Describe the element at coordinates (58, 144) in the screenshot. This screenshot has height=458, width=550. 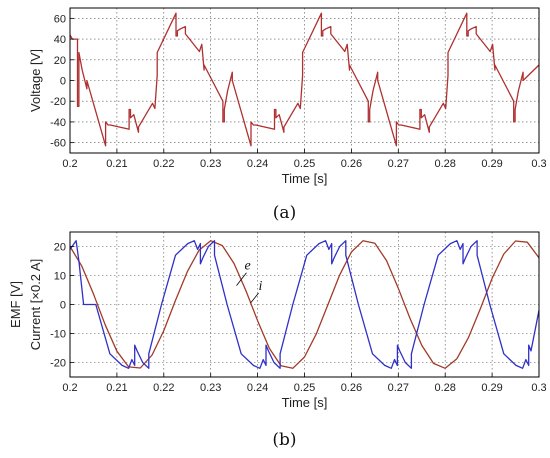
I see `y-tick-label: -60` at that location.